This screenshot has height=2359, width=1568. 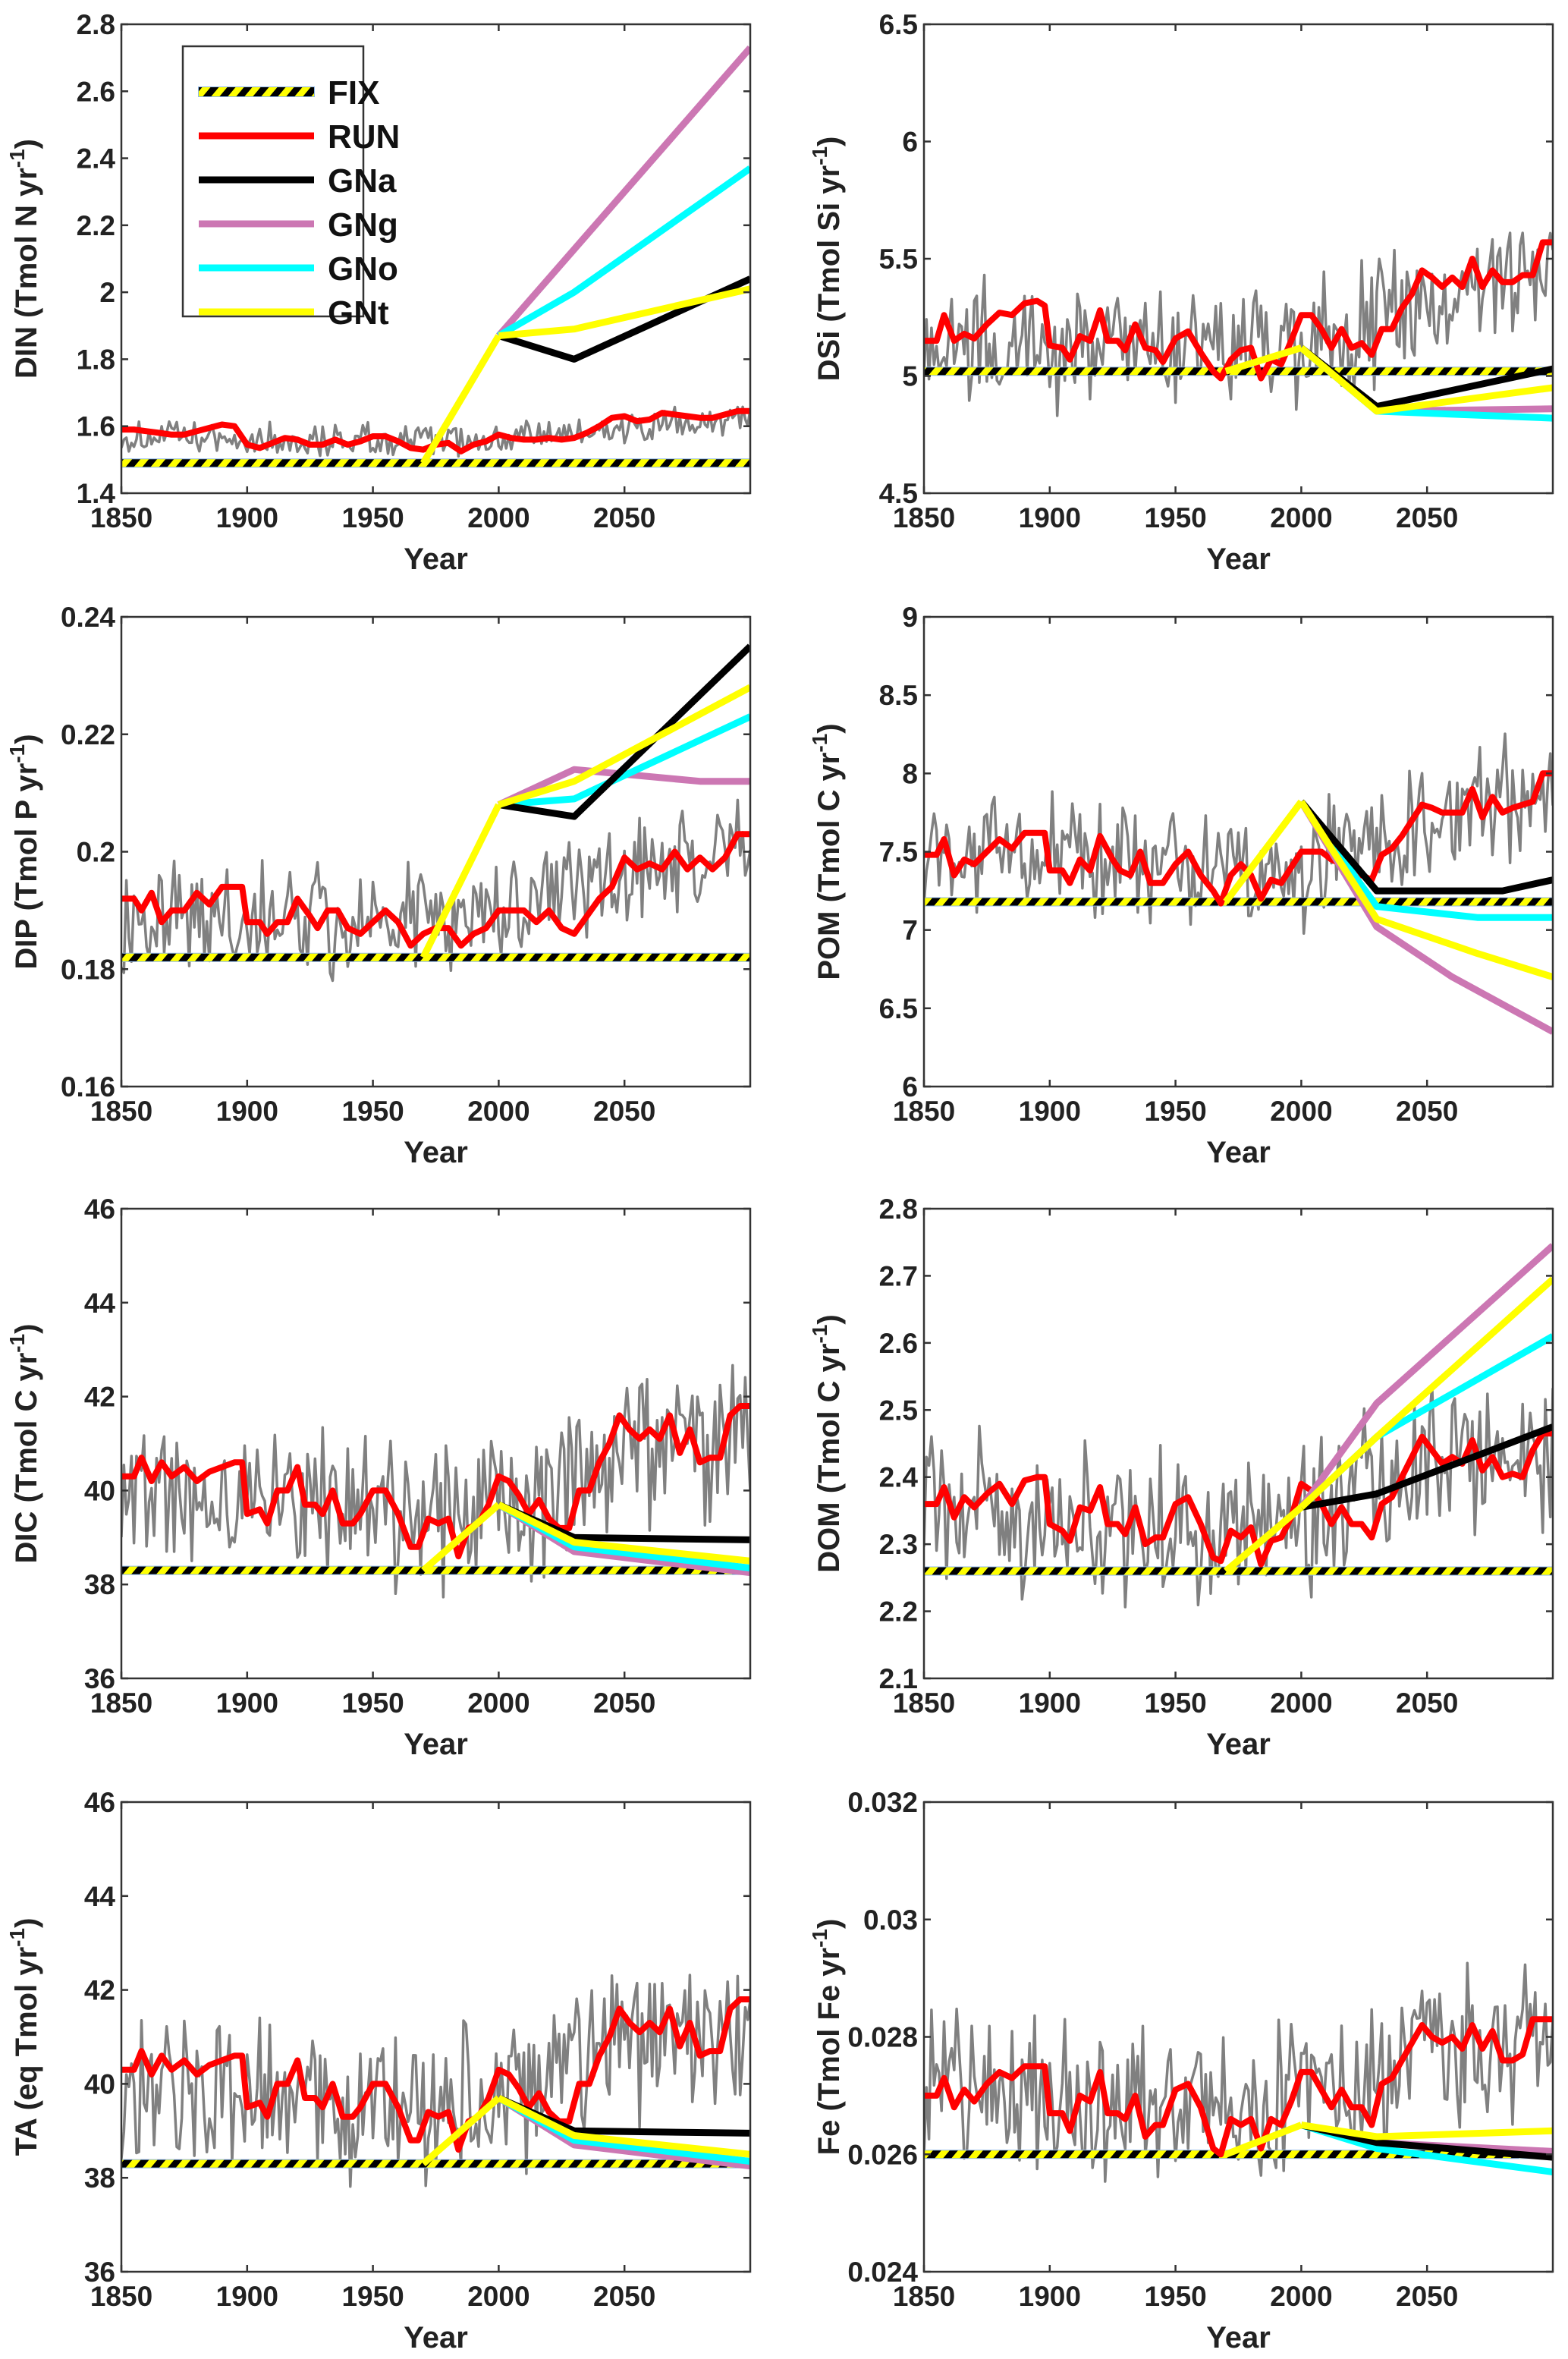 I want to click on legend-item-fix: FIX, so click(x=288, y=93).